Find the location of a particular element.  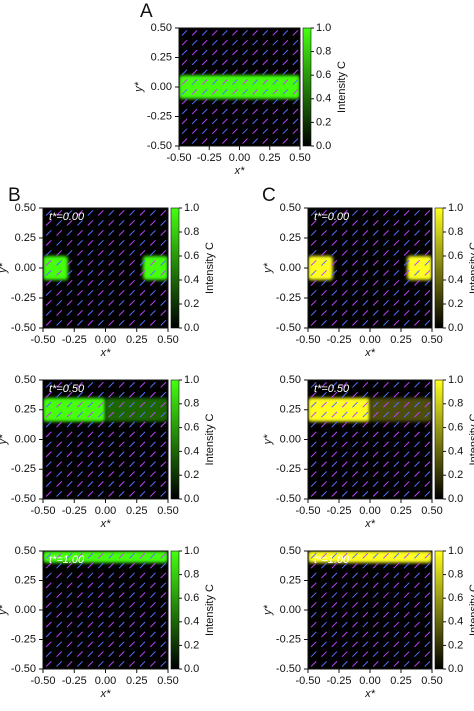

time-annotation: t*=1.00 is located at coordinates (67, 560).